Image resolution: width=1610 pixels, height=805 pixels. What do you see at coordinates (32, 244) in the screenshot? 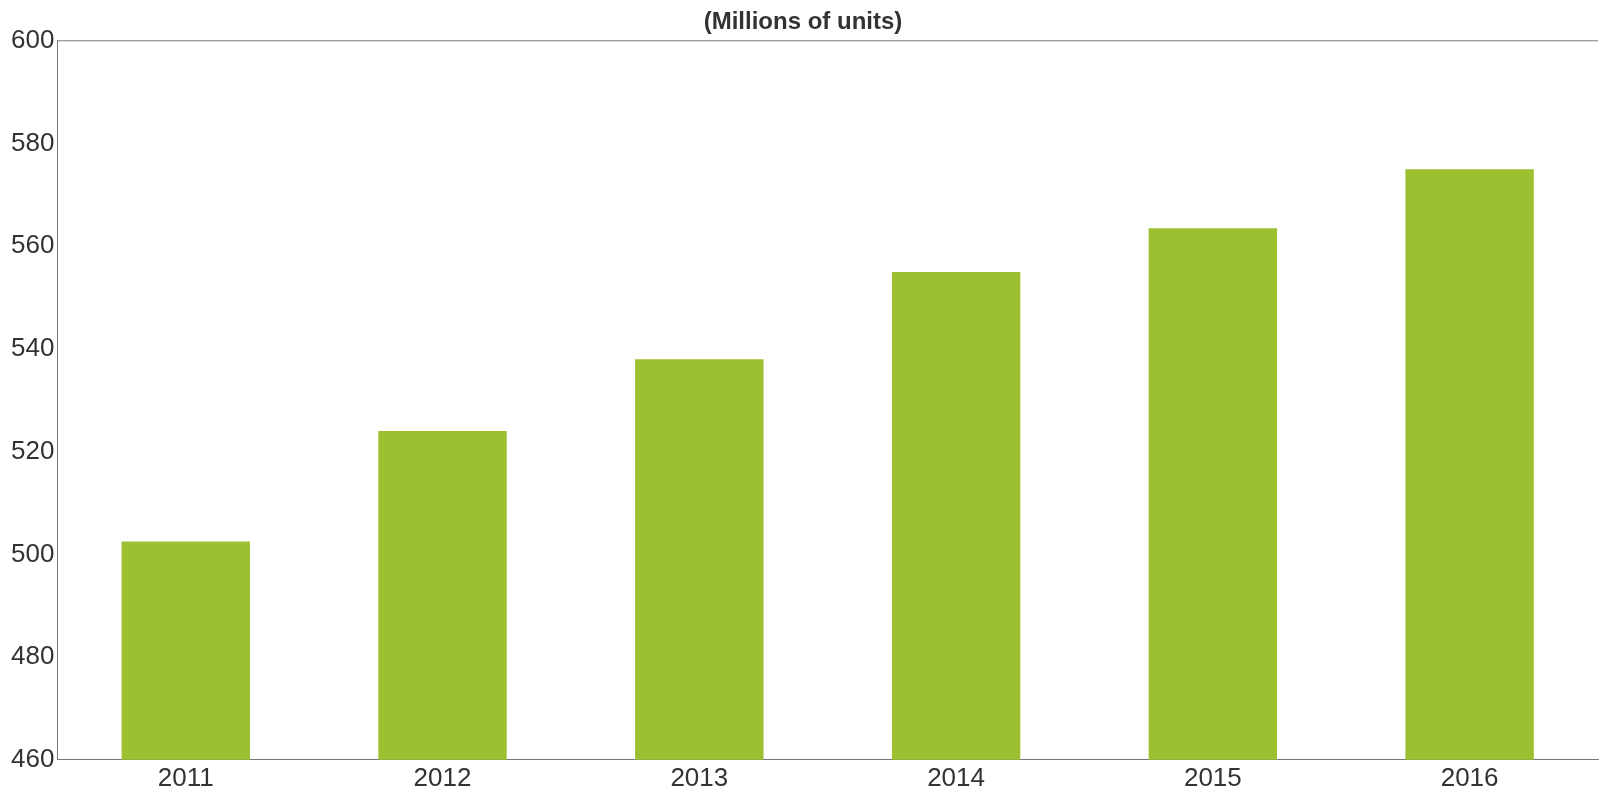
I see `y-tick-label: 560` at bounding box center [32, 244].